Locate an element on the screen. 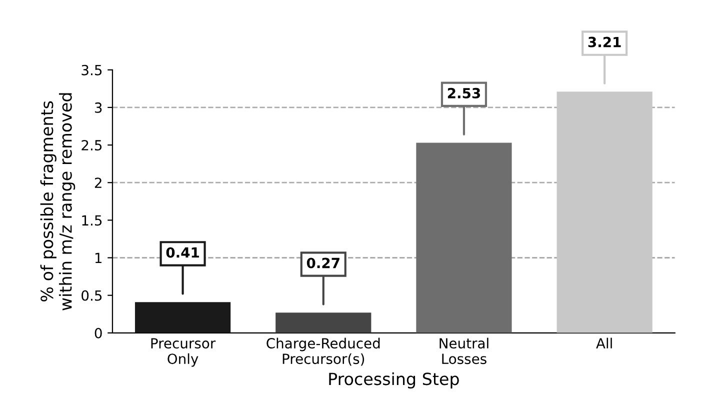 This screenshot has width=703, height=411. y-tick-label: 2.5 is located at coordinates (92, 145).